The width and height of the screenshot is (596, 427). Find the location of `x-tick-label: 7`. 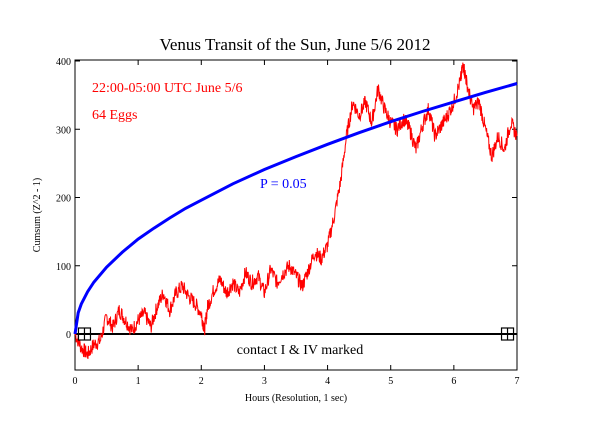

x-tick-label: 7 is located at coordinates (517, 381).